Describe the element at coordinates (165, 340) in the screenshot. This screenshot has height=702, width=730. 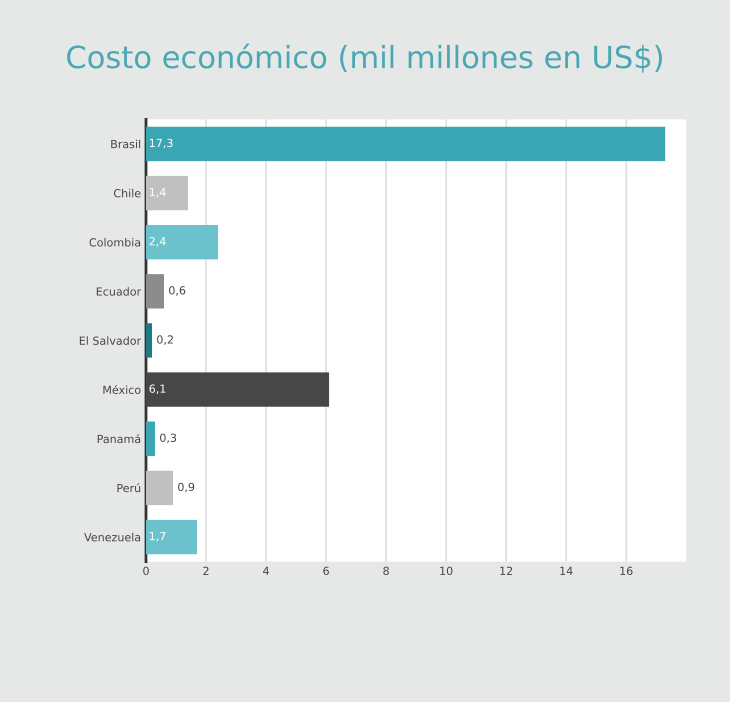
I see `data-label: 0,2` at that location.